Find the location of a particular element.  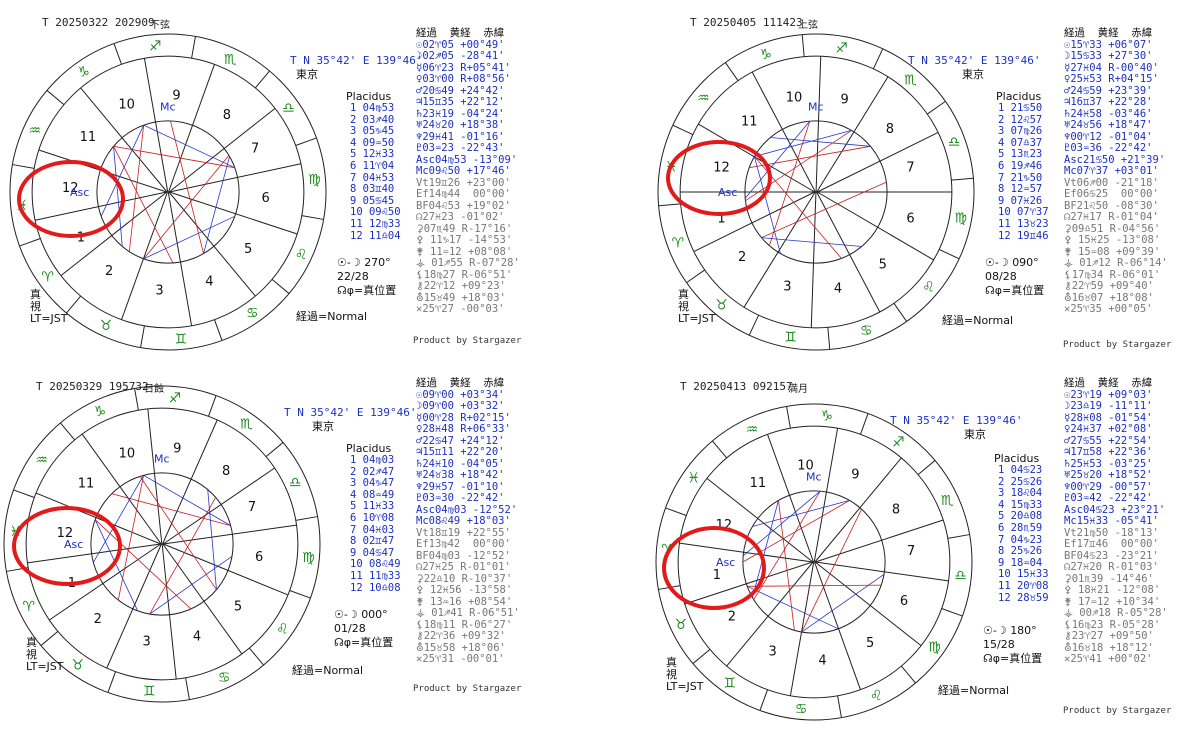

minor-point-row: Vt18♊19 +22°55' is located at coordinates (463, 532).